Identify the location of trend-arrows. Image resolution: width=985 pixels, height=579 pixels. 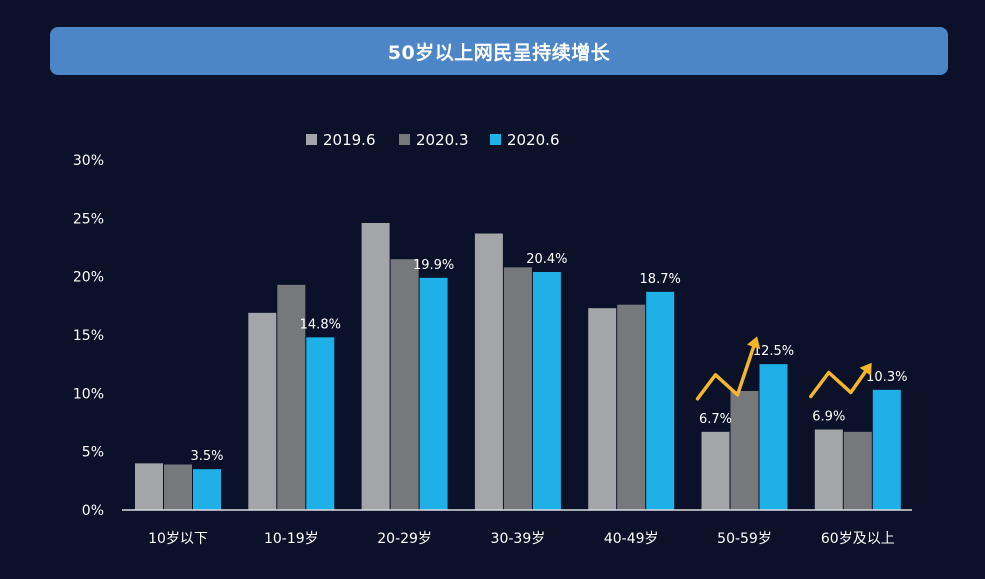
(783, 368).